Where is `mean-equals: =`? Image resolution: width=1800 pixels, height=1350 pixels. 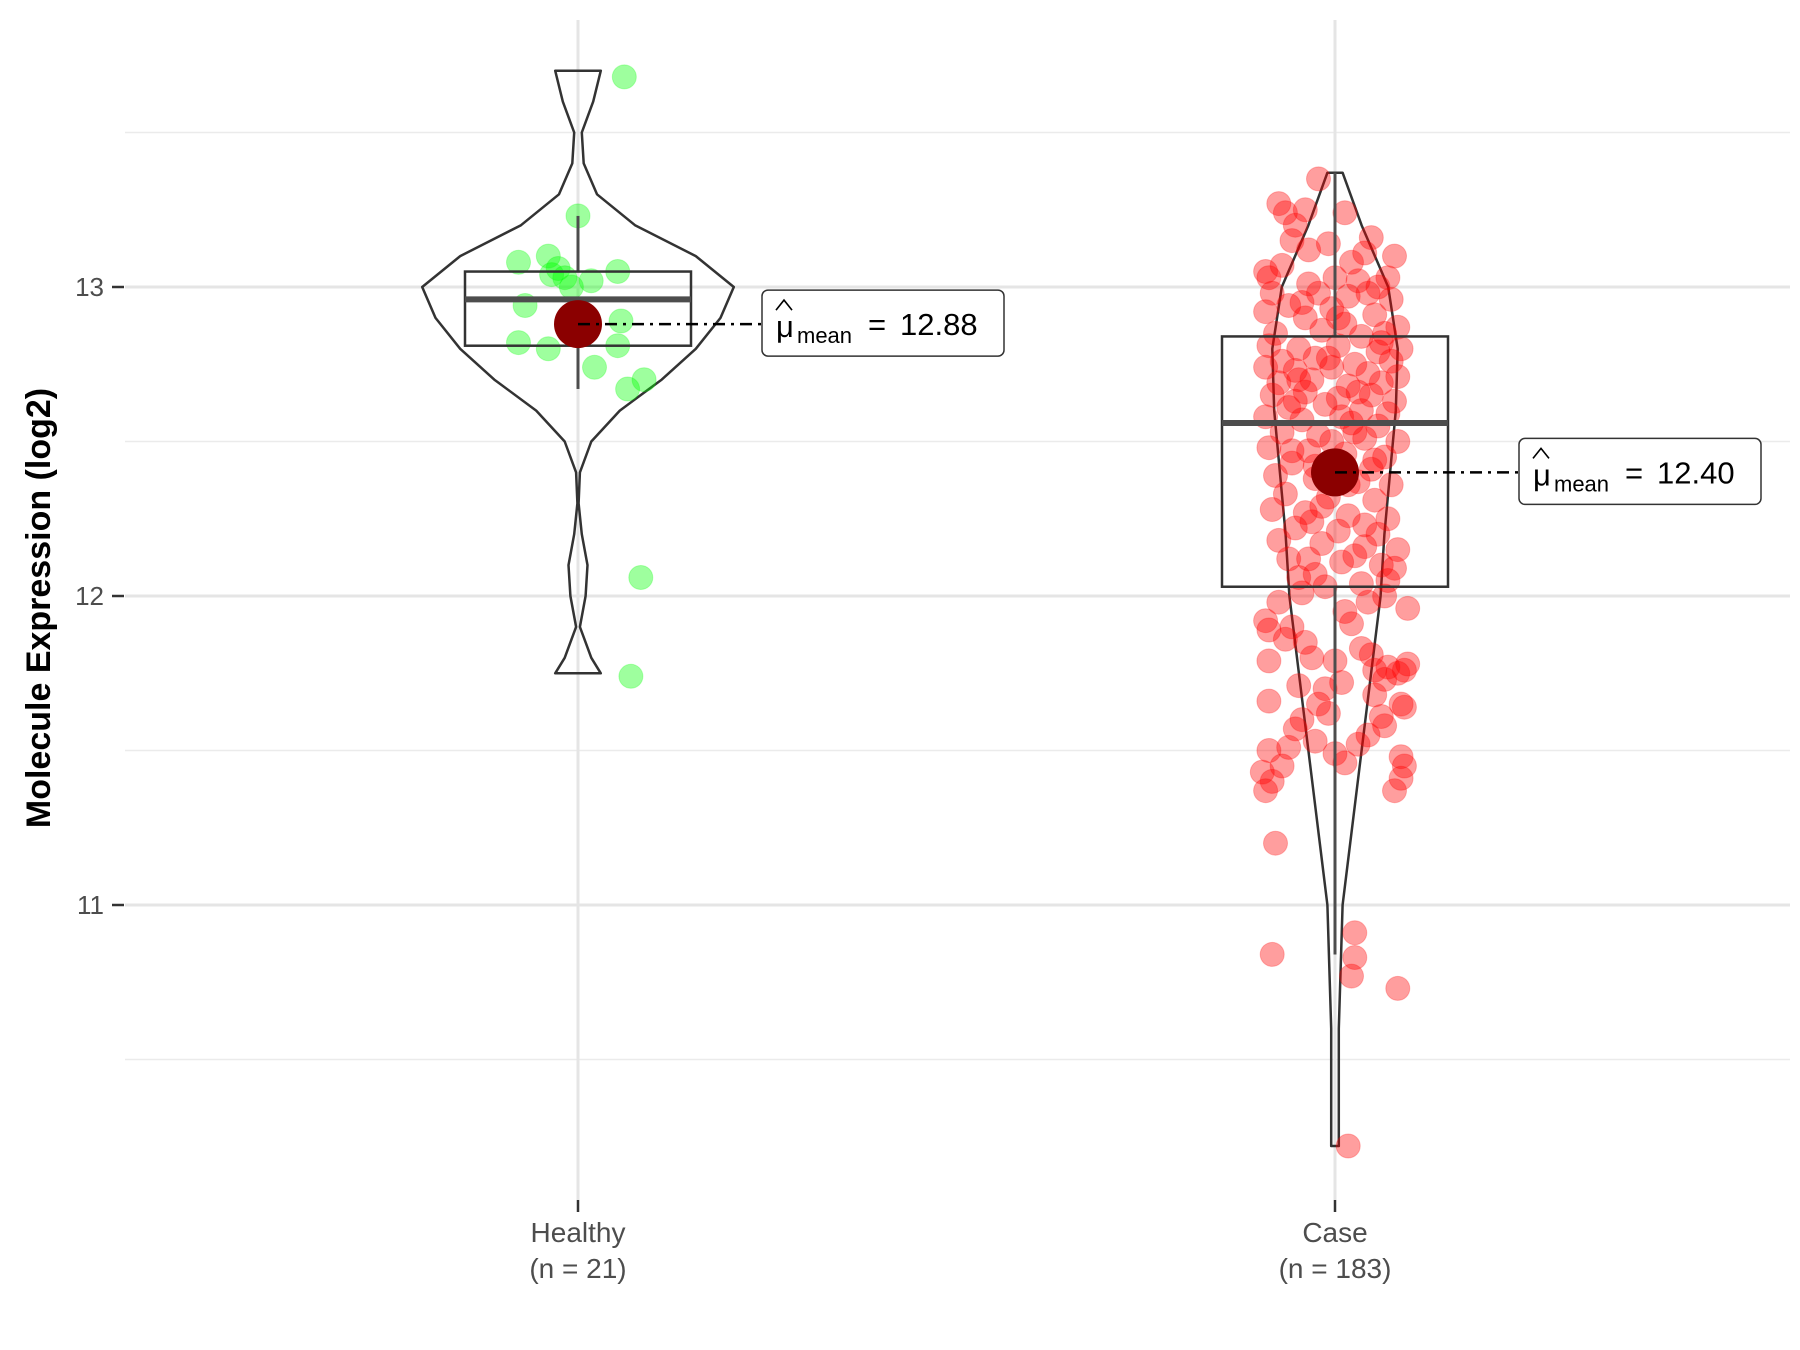 mean-equals: = is located at coordinates (877, 324).